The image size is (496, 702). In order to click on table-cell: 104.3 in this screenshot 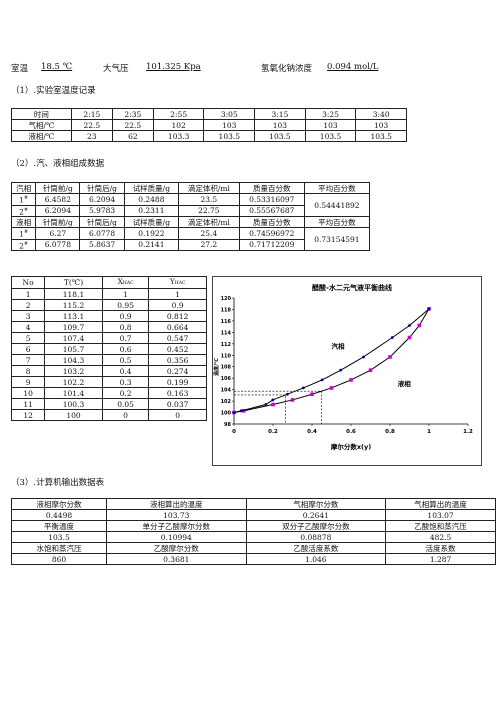, I will do `click(73, 360)`.